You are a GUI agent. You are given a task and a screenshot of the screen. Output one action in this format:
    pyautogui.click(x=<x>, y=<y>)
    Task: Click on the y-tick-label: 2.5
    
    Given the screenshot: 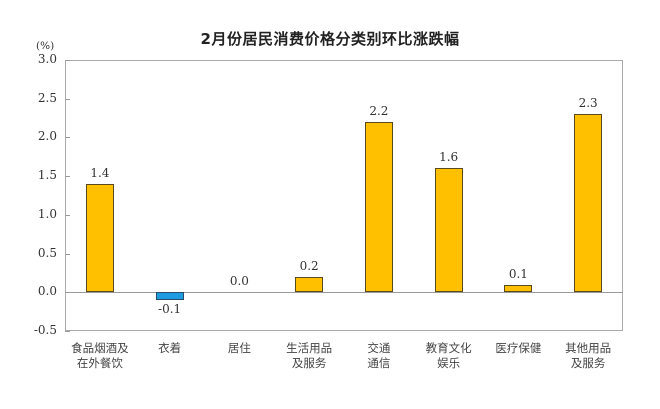 What is the action you would take?
    pyautogui.click(x=47, y=97)
    